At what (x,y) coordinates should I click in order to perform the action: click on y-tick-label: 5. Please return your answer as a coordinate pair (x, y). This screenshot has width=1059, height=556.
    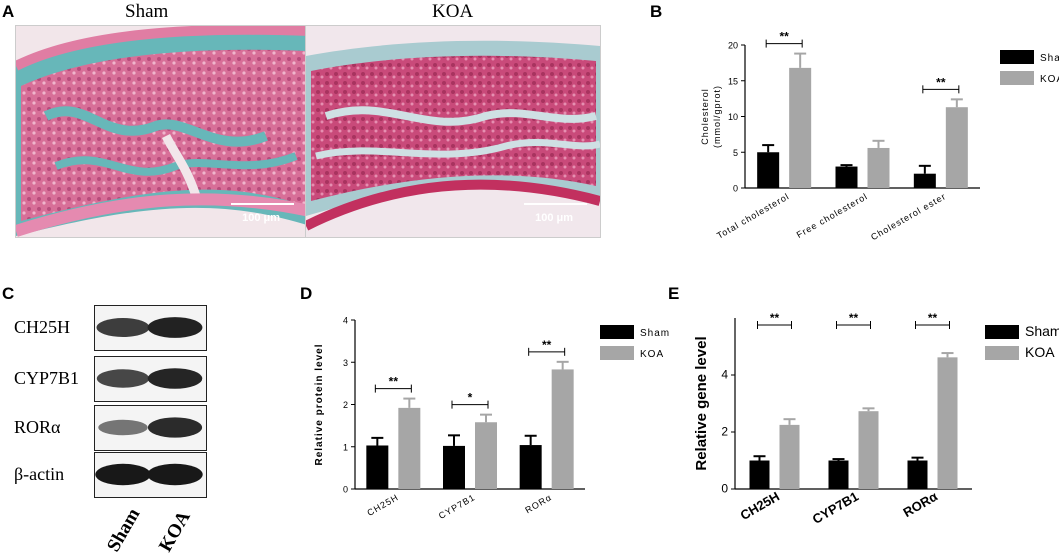
    Looking at the image, I should click on (735, 153).